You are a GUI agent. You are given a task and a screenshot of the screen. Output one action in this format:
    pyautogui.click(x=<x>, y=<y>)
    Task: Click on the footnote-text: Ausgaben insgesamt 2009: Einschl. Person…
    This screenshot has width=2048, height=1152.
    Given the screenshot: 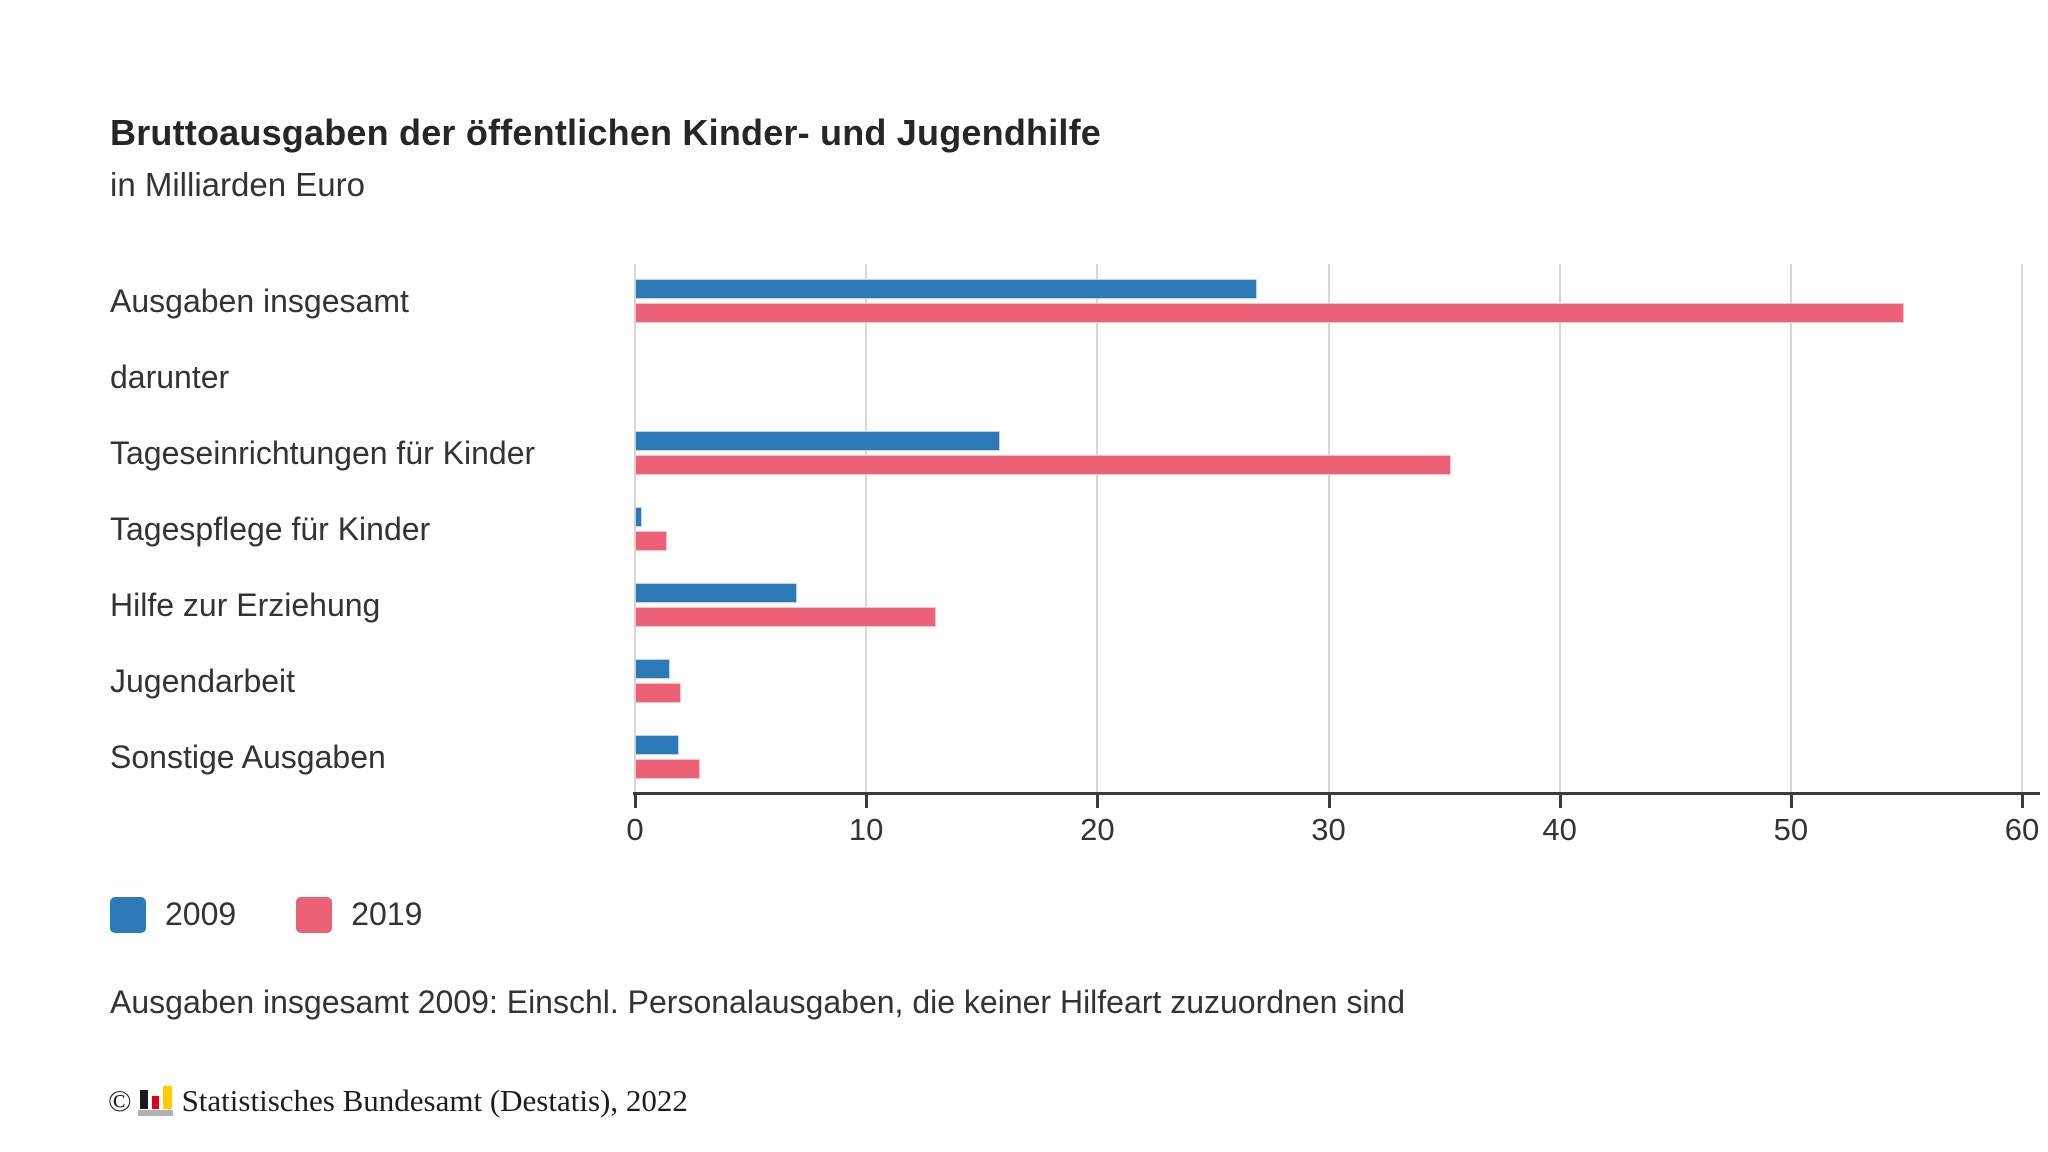 What is the action you would take?
    pyautogui.click(x=758, y=1002)
    